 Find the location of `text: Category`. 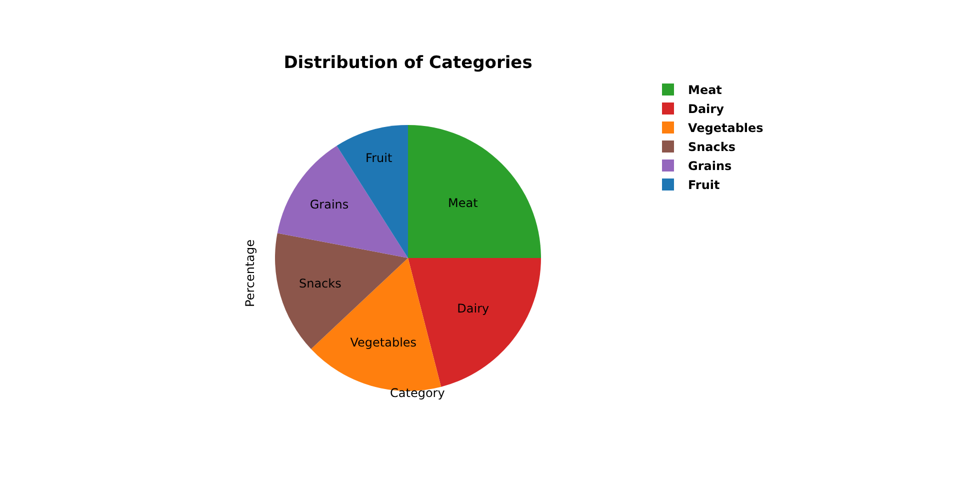

text: Category is located at coordinates (417, 393).